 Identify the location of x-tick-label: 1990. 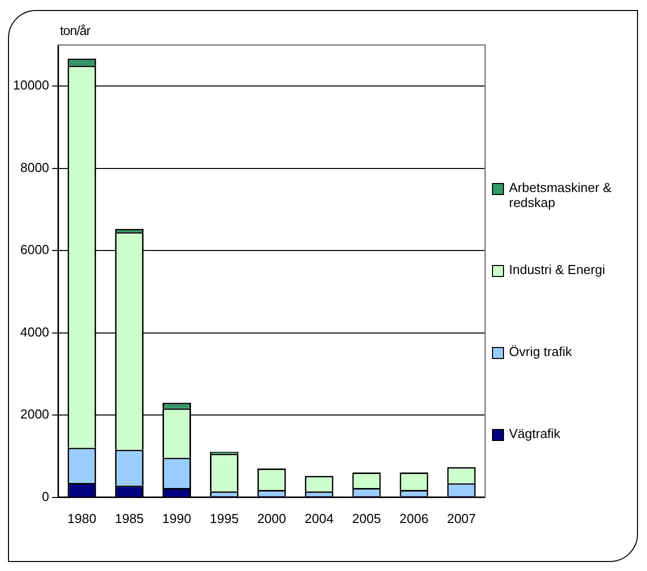
(177, 518).